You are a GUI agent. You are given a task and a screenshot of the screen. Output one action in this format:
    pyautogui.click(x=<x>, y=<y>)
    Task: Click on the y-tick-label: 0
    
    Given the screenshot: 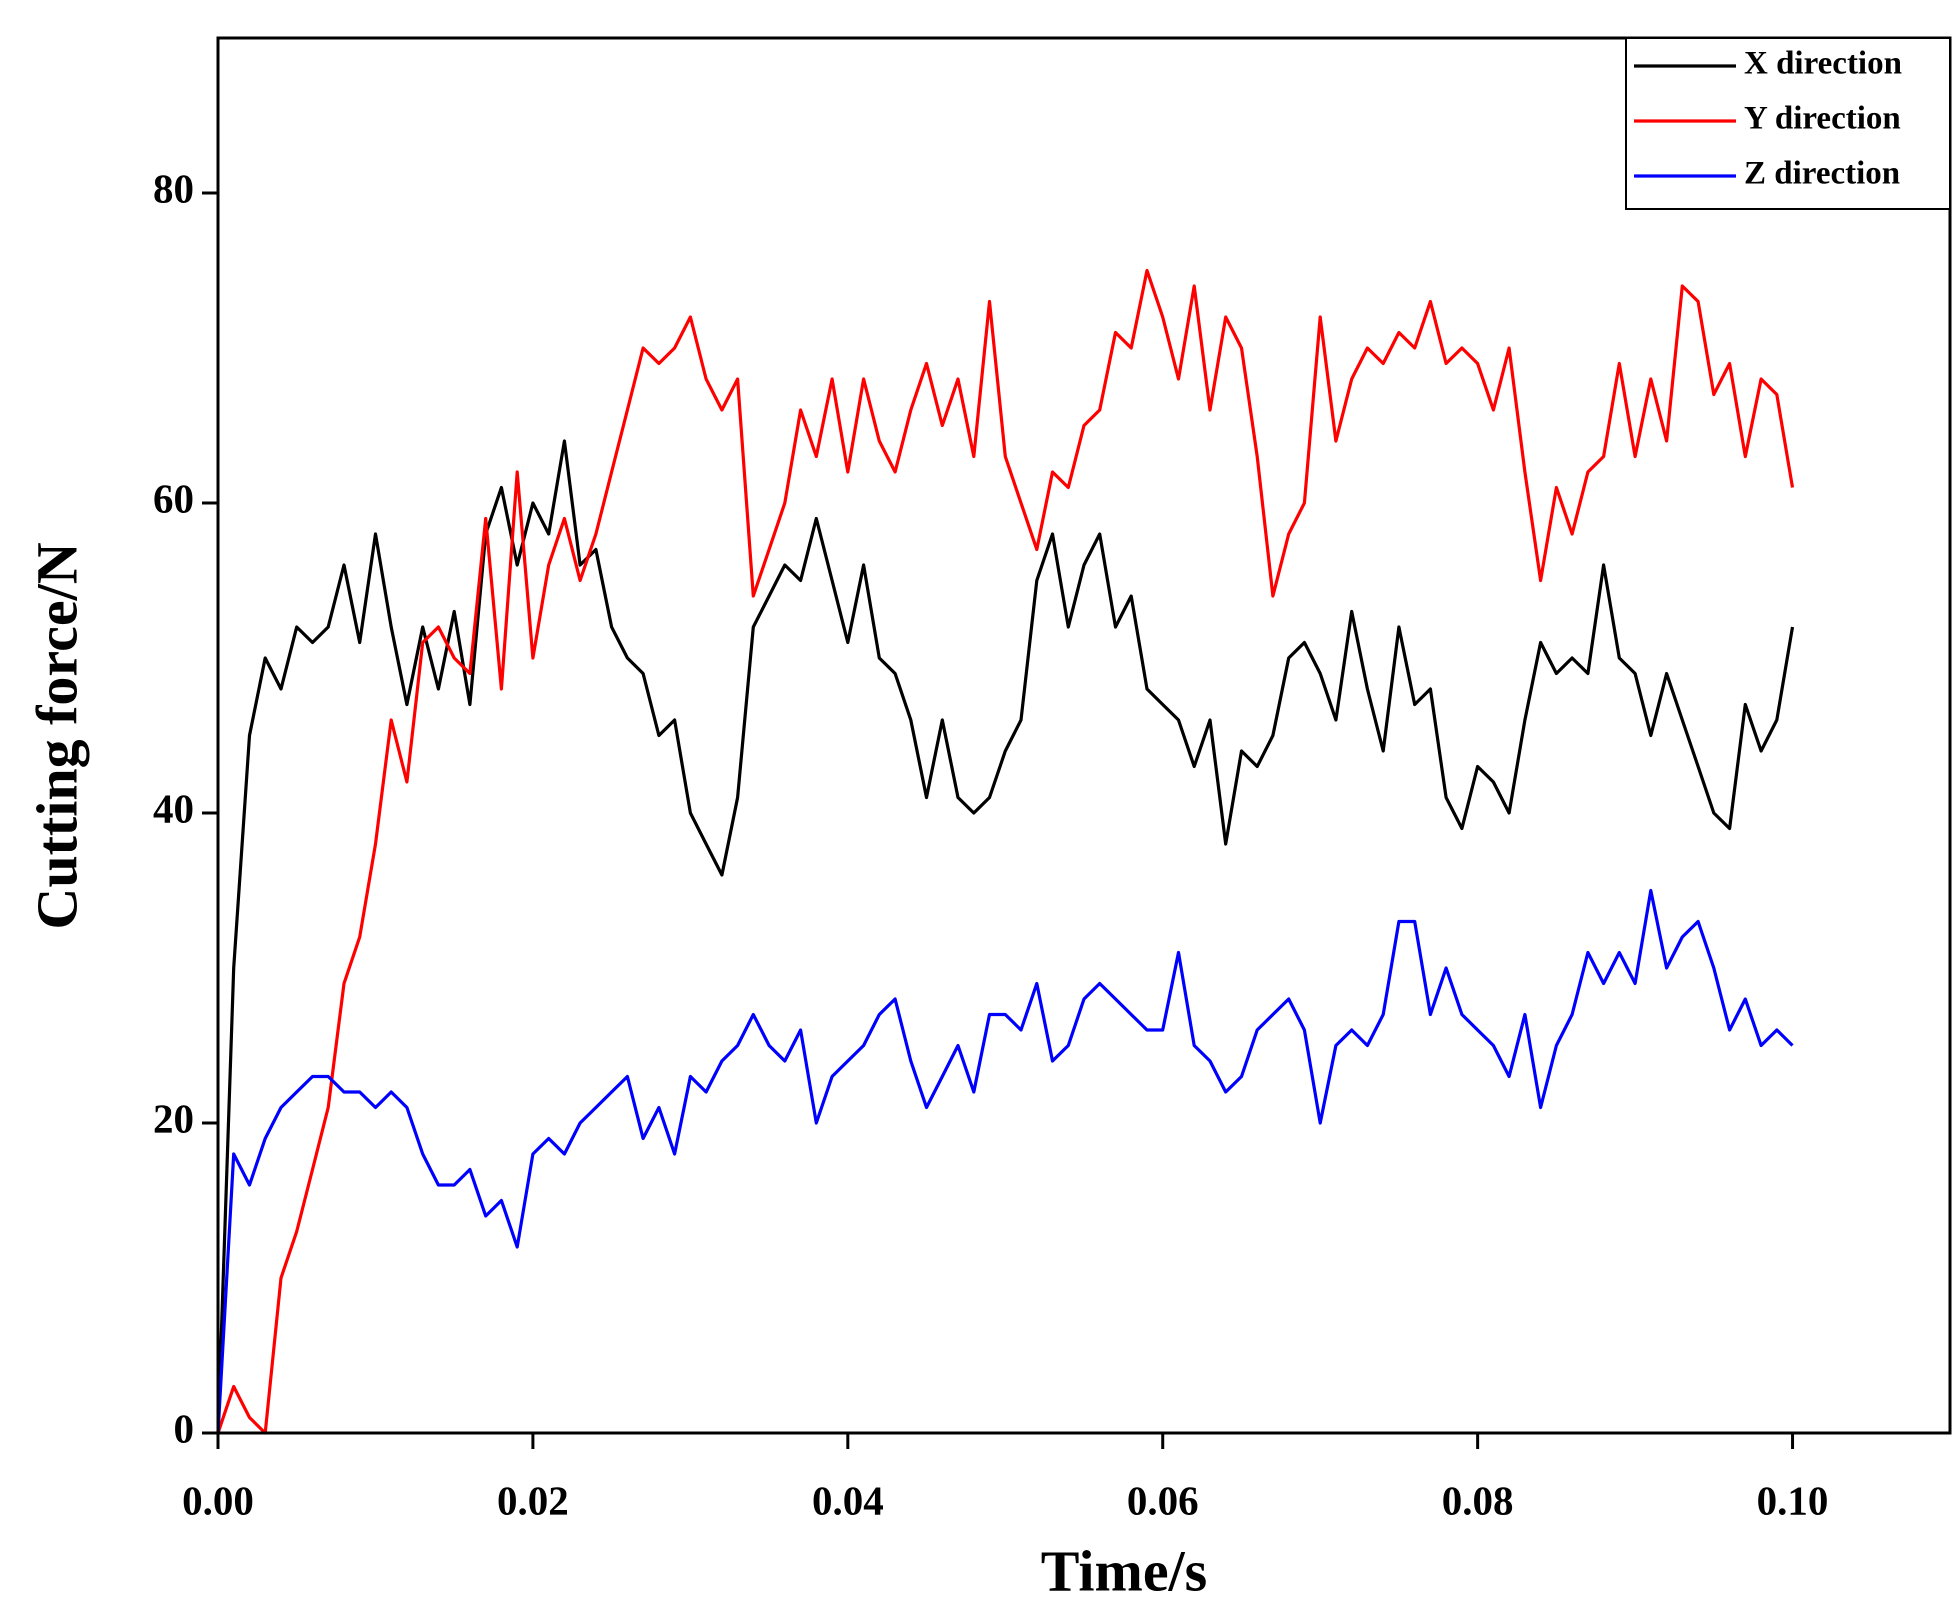 What is the action you would take?
    pyautogui.click(x=184, y=1428)
    